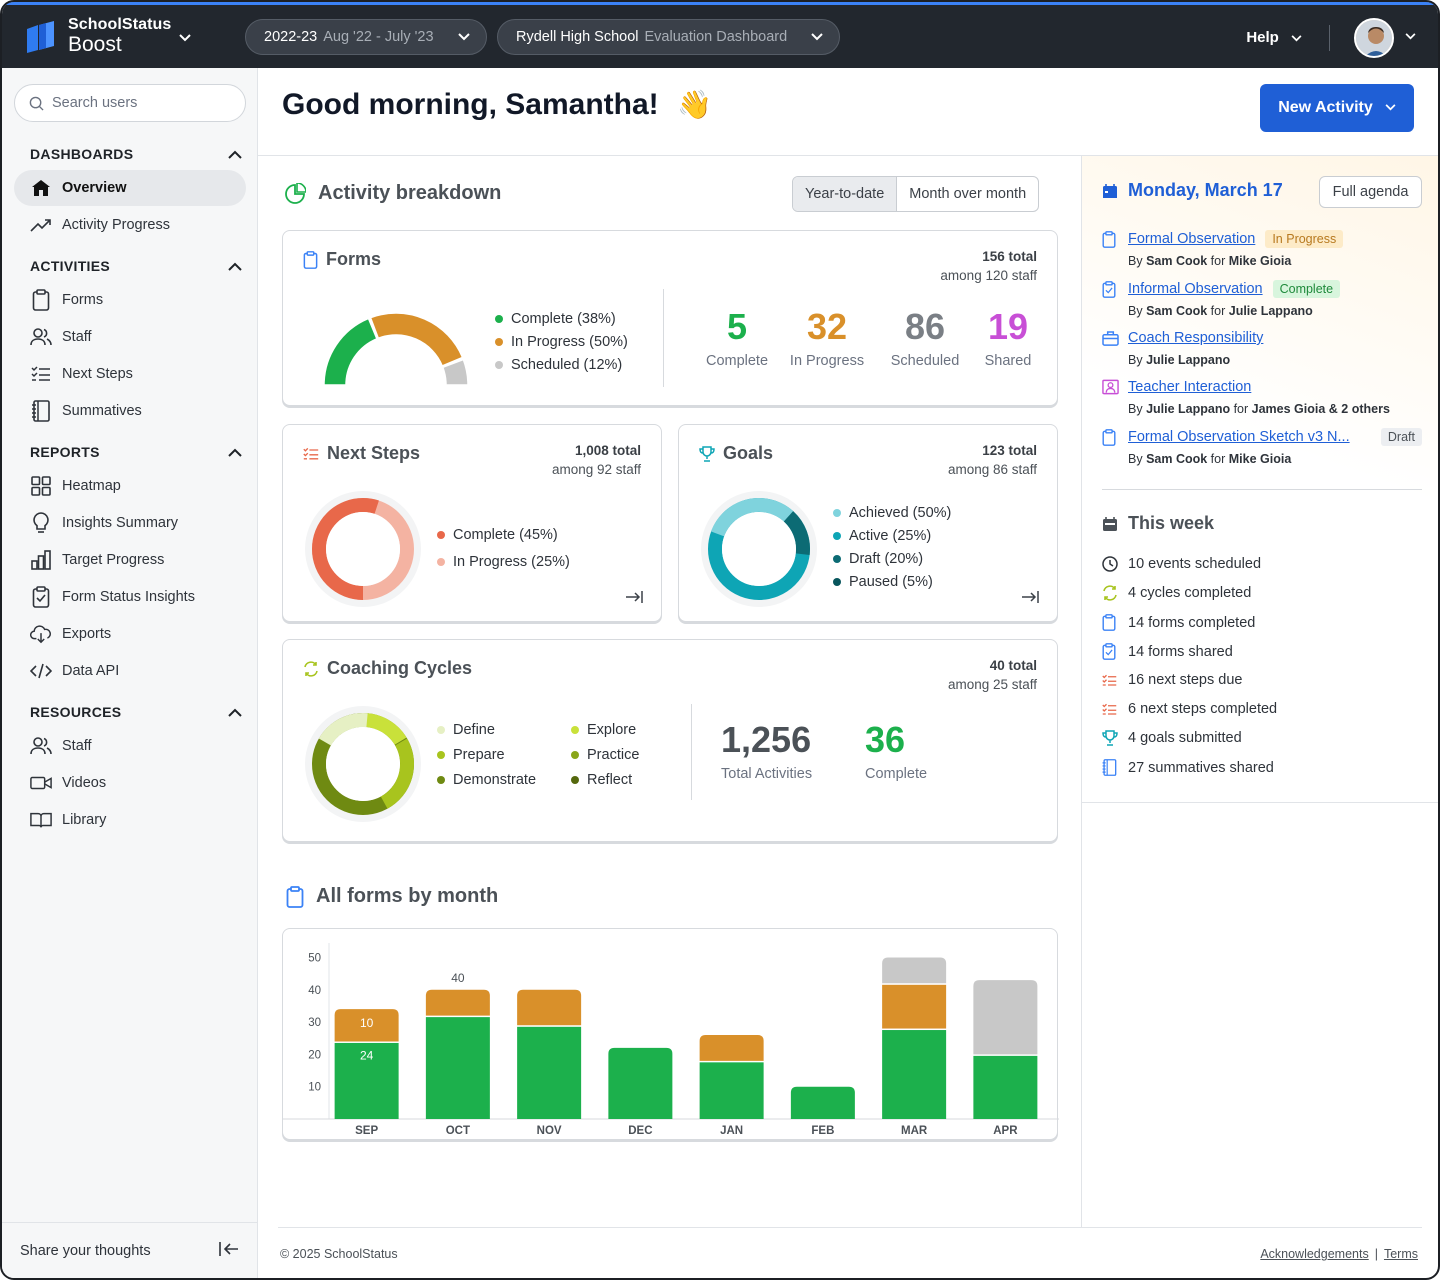 The image size is (1440, 1280). I want to click on grid-icon, so click(41, 486).